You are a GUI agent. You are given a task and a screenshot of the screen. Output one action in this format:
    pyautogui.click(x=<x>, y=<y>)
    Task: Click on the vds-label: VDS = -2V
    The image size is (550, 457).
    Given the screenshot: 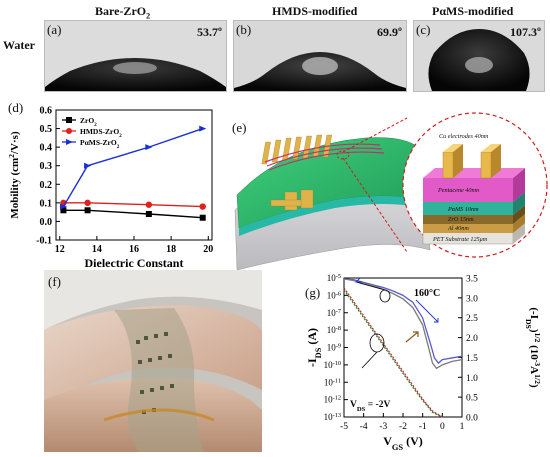 What is the action you would take?
    pyautogui.click(x=370, y=406)
    